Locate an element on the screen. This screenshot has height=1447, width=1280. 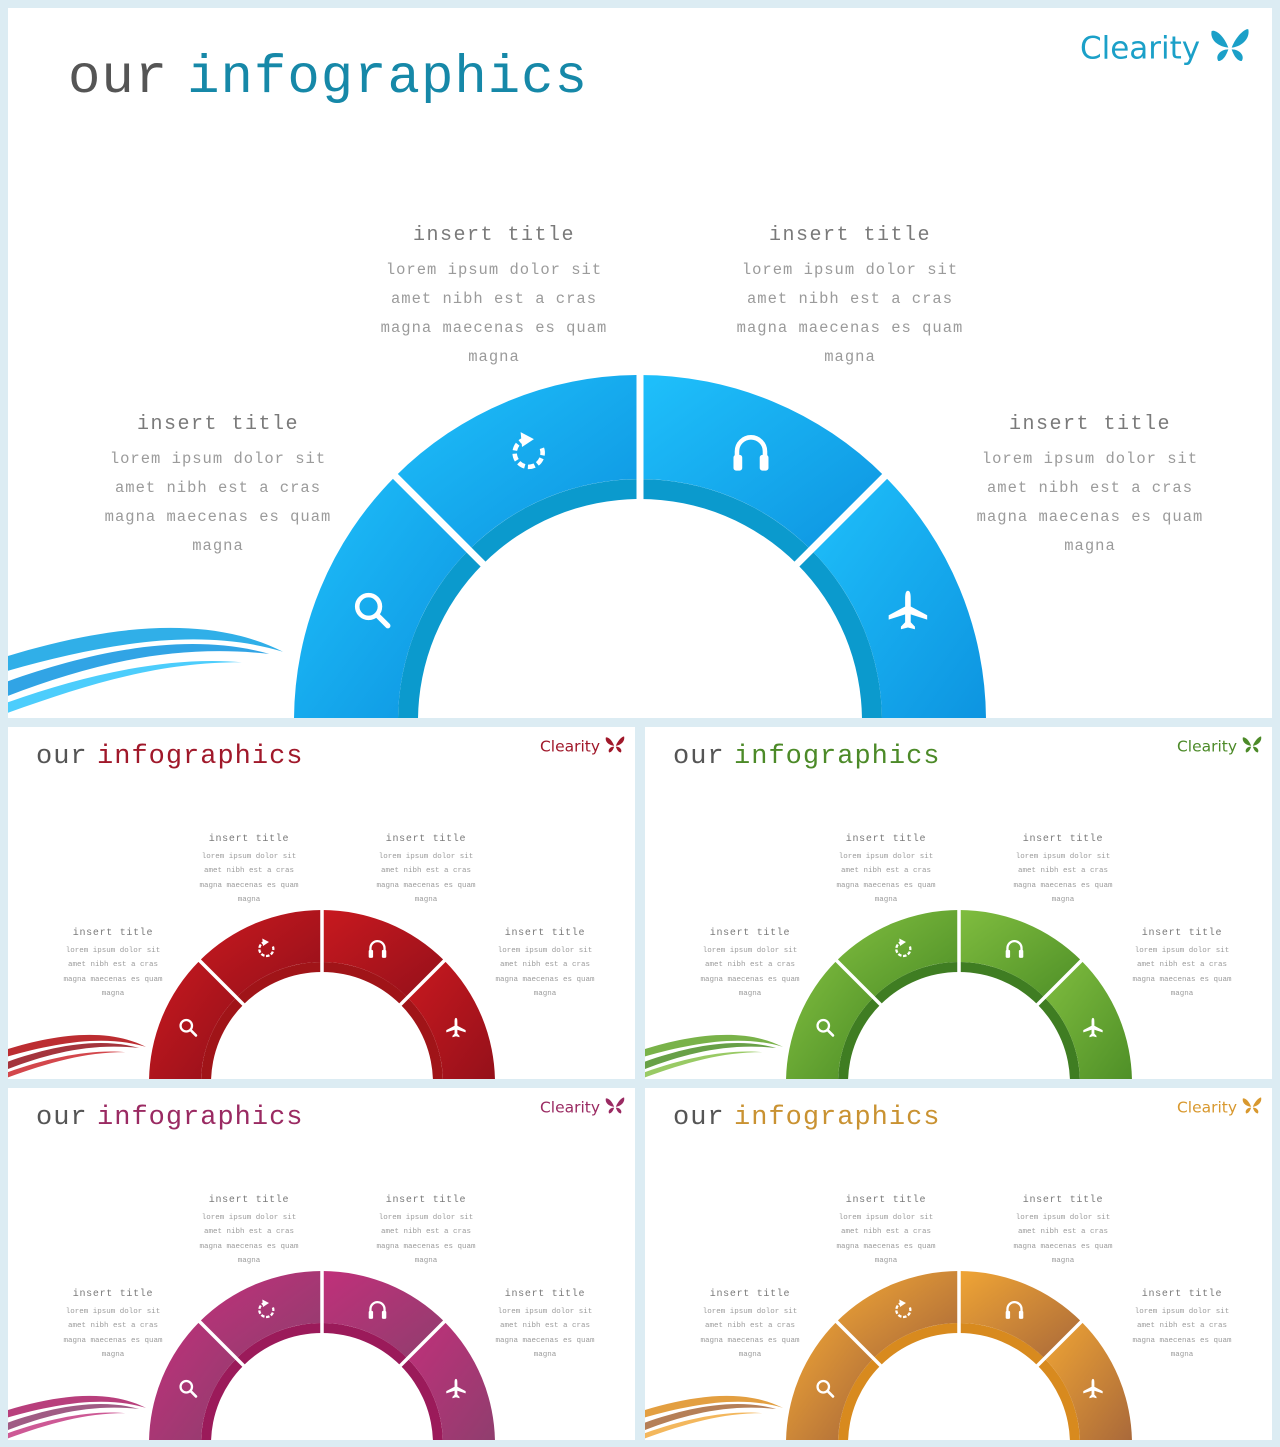
title-word-1: our is located at coordinates (62, 1118).